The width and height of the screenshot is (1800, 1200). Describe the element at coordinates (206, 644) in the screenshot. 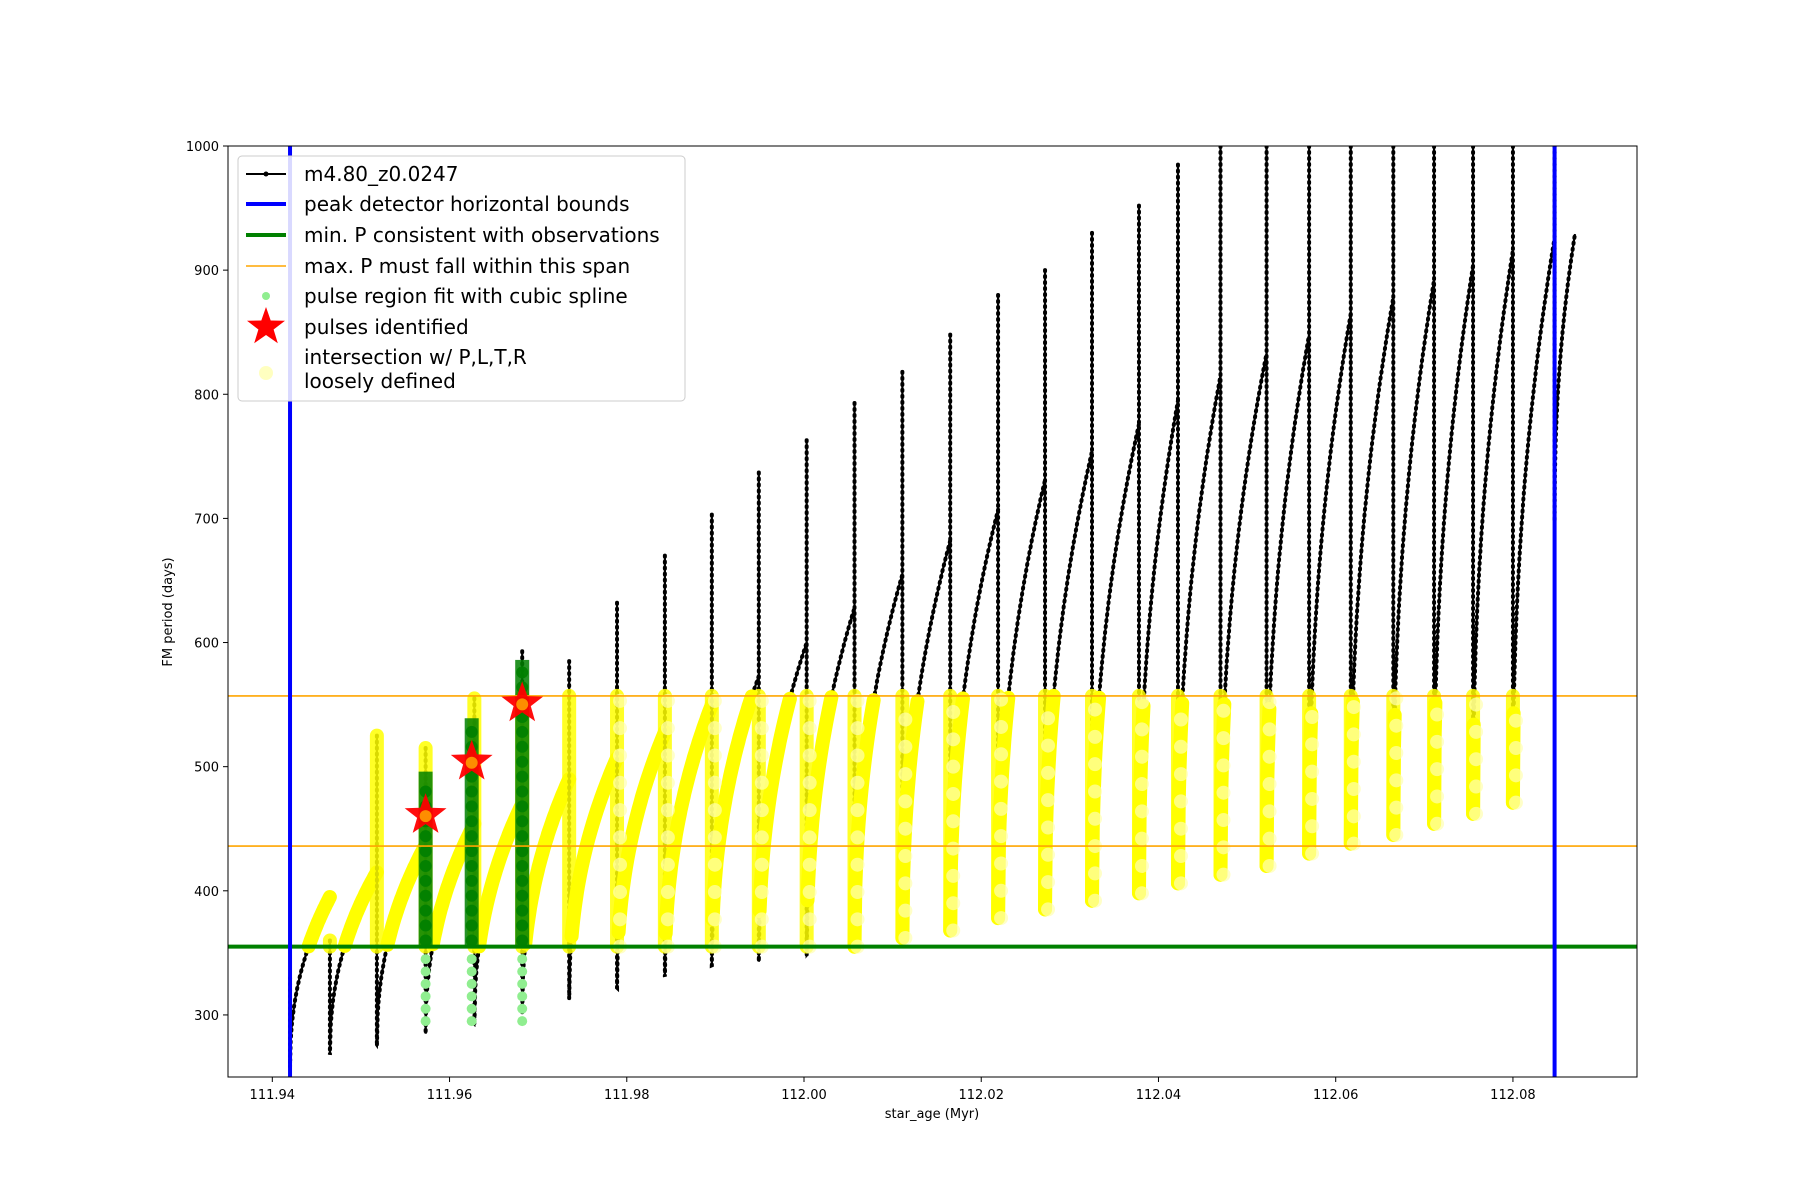

I see `y-tick-label-4: 600` at that location.